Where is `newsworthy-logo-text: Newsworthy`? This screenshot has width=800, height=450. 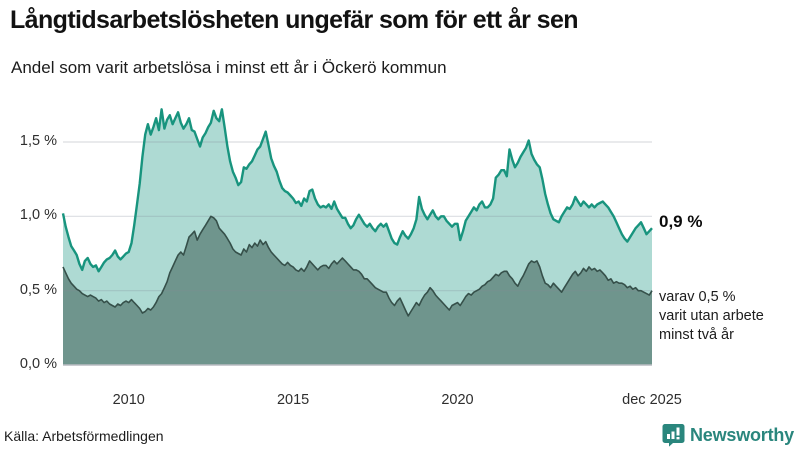 newsworthy-logo-text: Newsworthy is located at coordinates (741, 434).